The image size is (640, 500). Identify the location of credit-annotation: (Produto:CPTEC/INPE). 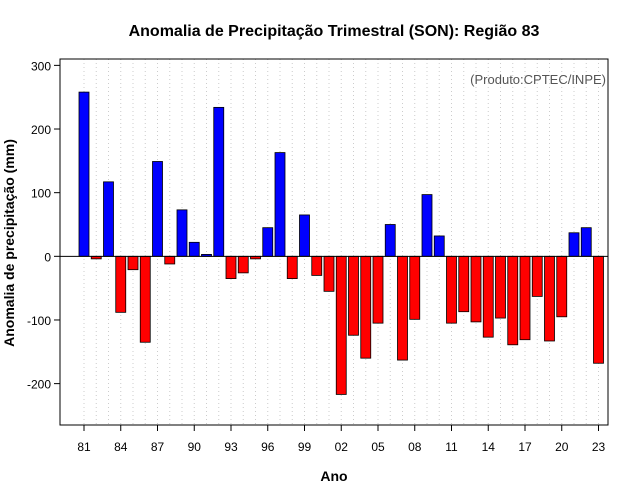
(538, 79).